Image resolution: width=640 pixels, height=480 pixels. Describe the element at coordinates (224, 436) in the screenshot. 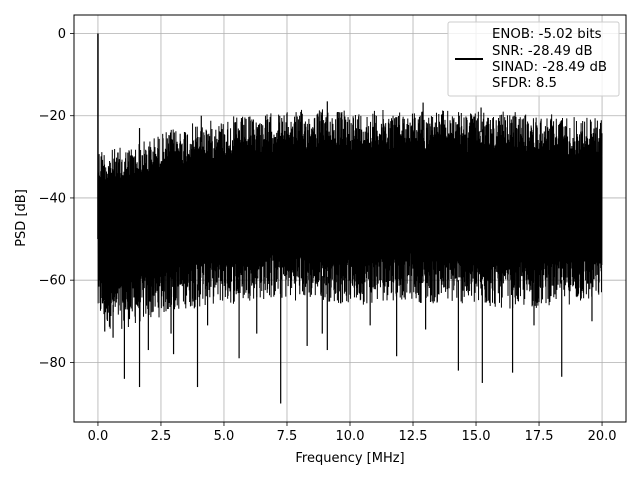

I see `x-tick-label: 5.0` at that location.